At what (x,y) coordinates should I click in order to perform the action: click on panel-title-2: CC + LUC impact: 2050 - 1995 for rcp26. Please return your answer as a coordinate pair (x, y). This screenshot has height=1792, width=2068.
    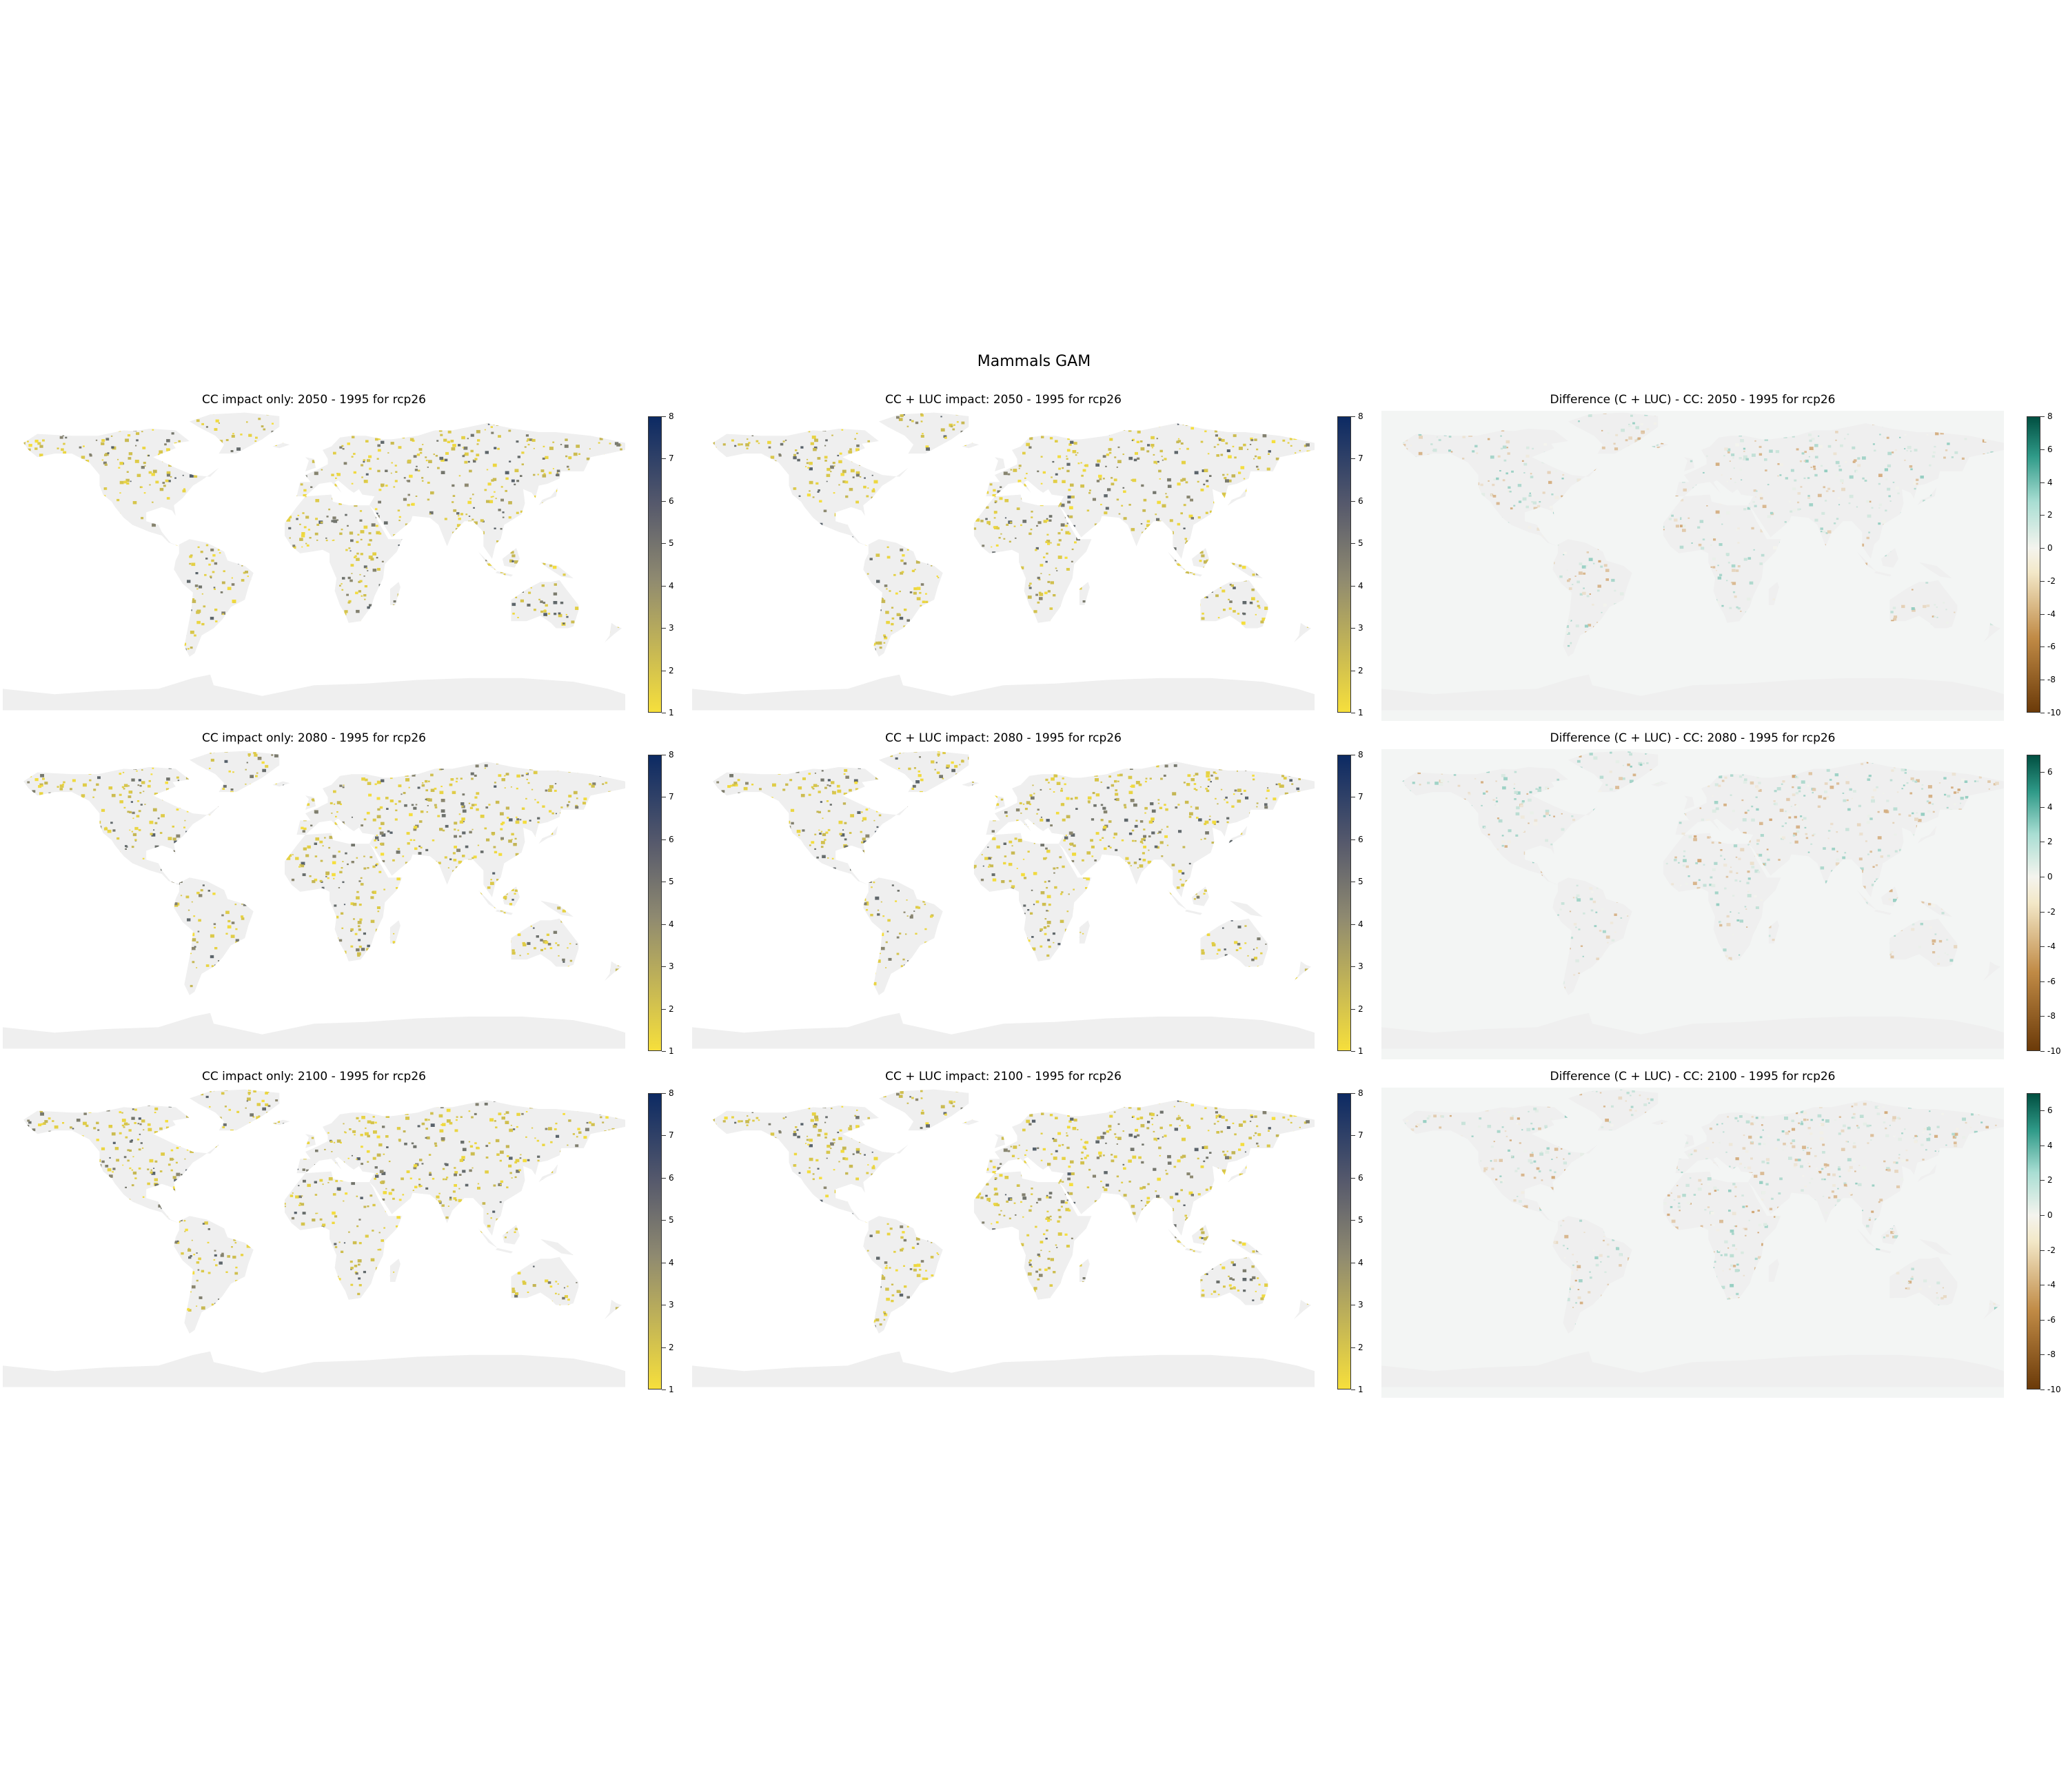
    Looking at the image, I should click on (1003, 400).